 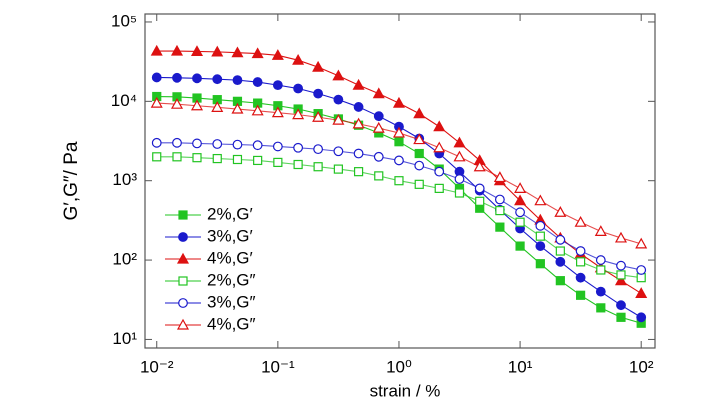 What do you see at coordinates (71, 180) in the screenshot?
I see `y-axis-label: G′,G″/ Pa` at bounding box center [71, 180].